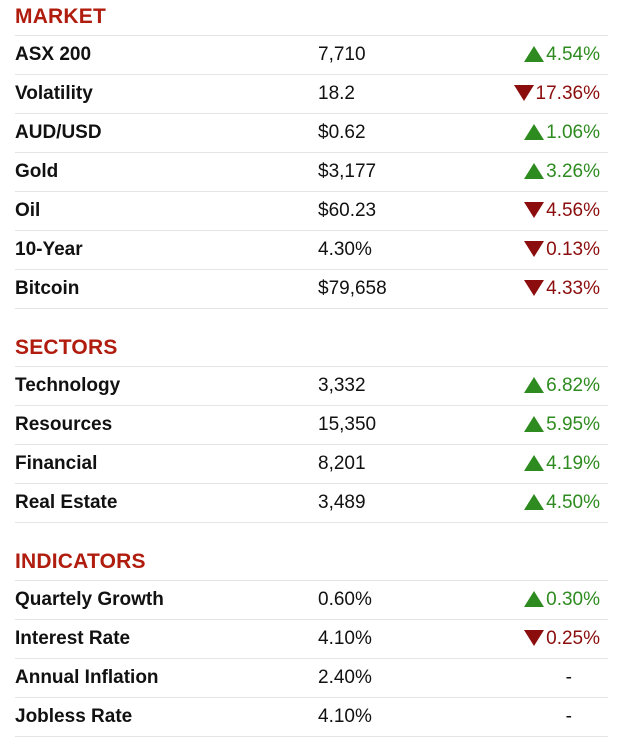 Image resolution: width=623 pixels, height=753 pixels. I want to click on table-row: Jobless Rate 4.10% -, so click(311, 717).